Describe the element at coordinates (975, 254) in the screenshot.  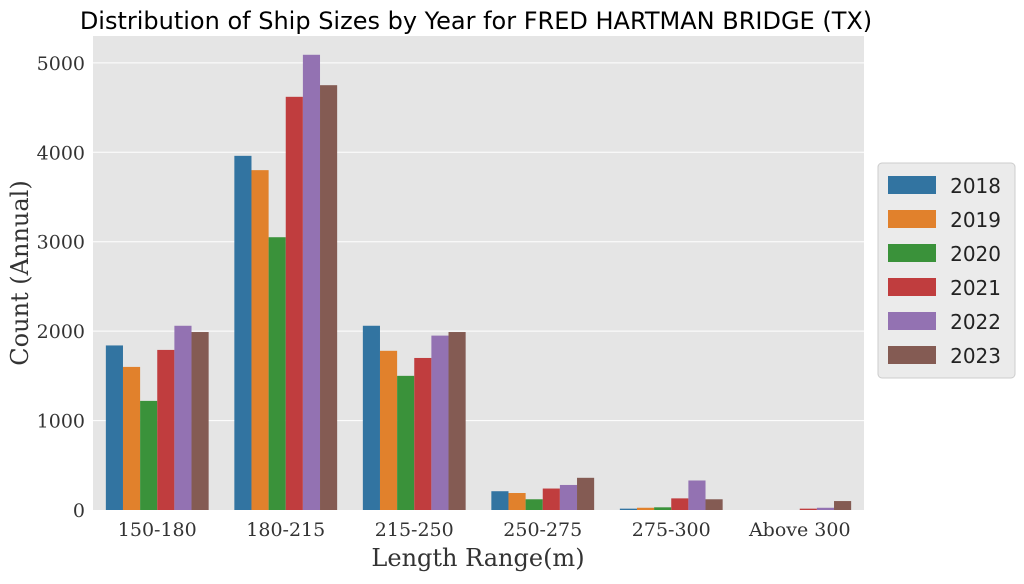
I see `legend-label: 2020` at that location.